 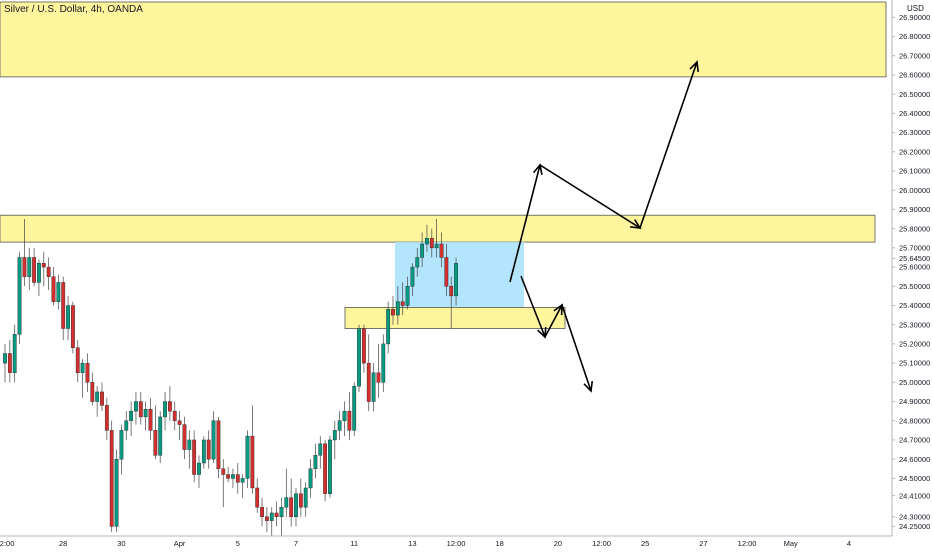 What do you see at coordinates (914, 209) in the screenshot?
I see `y-tick-label: 25.90000` at bounding box center [914, 209].